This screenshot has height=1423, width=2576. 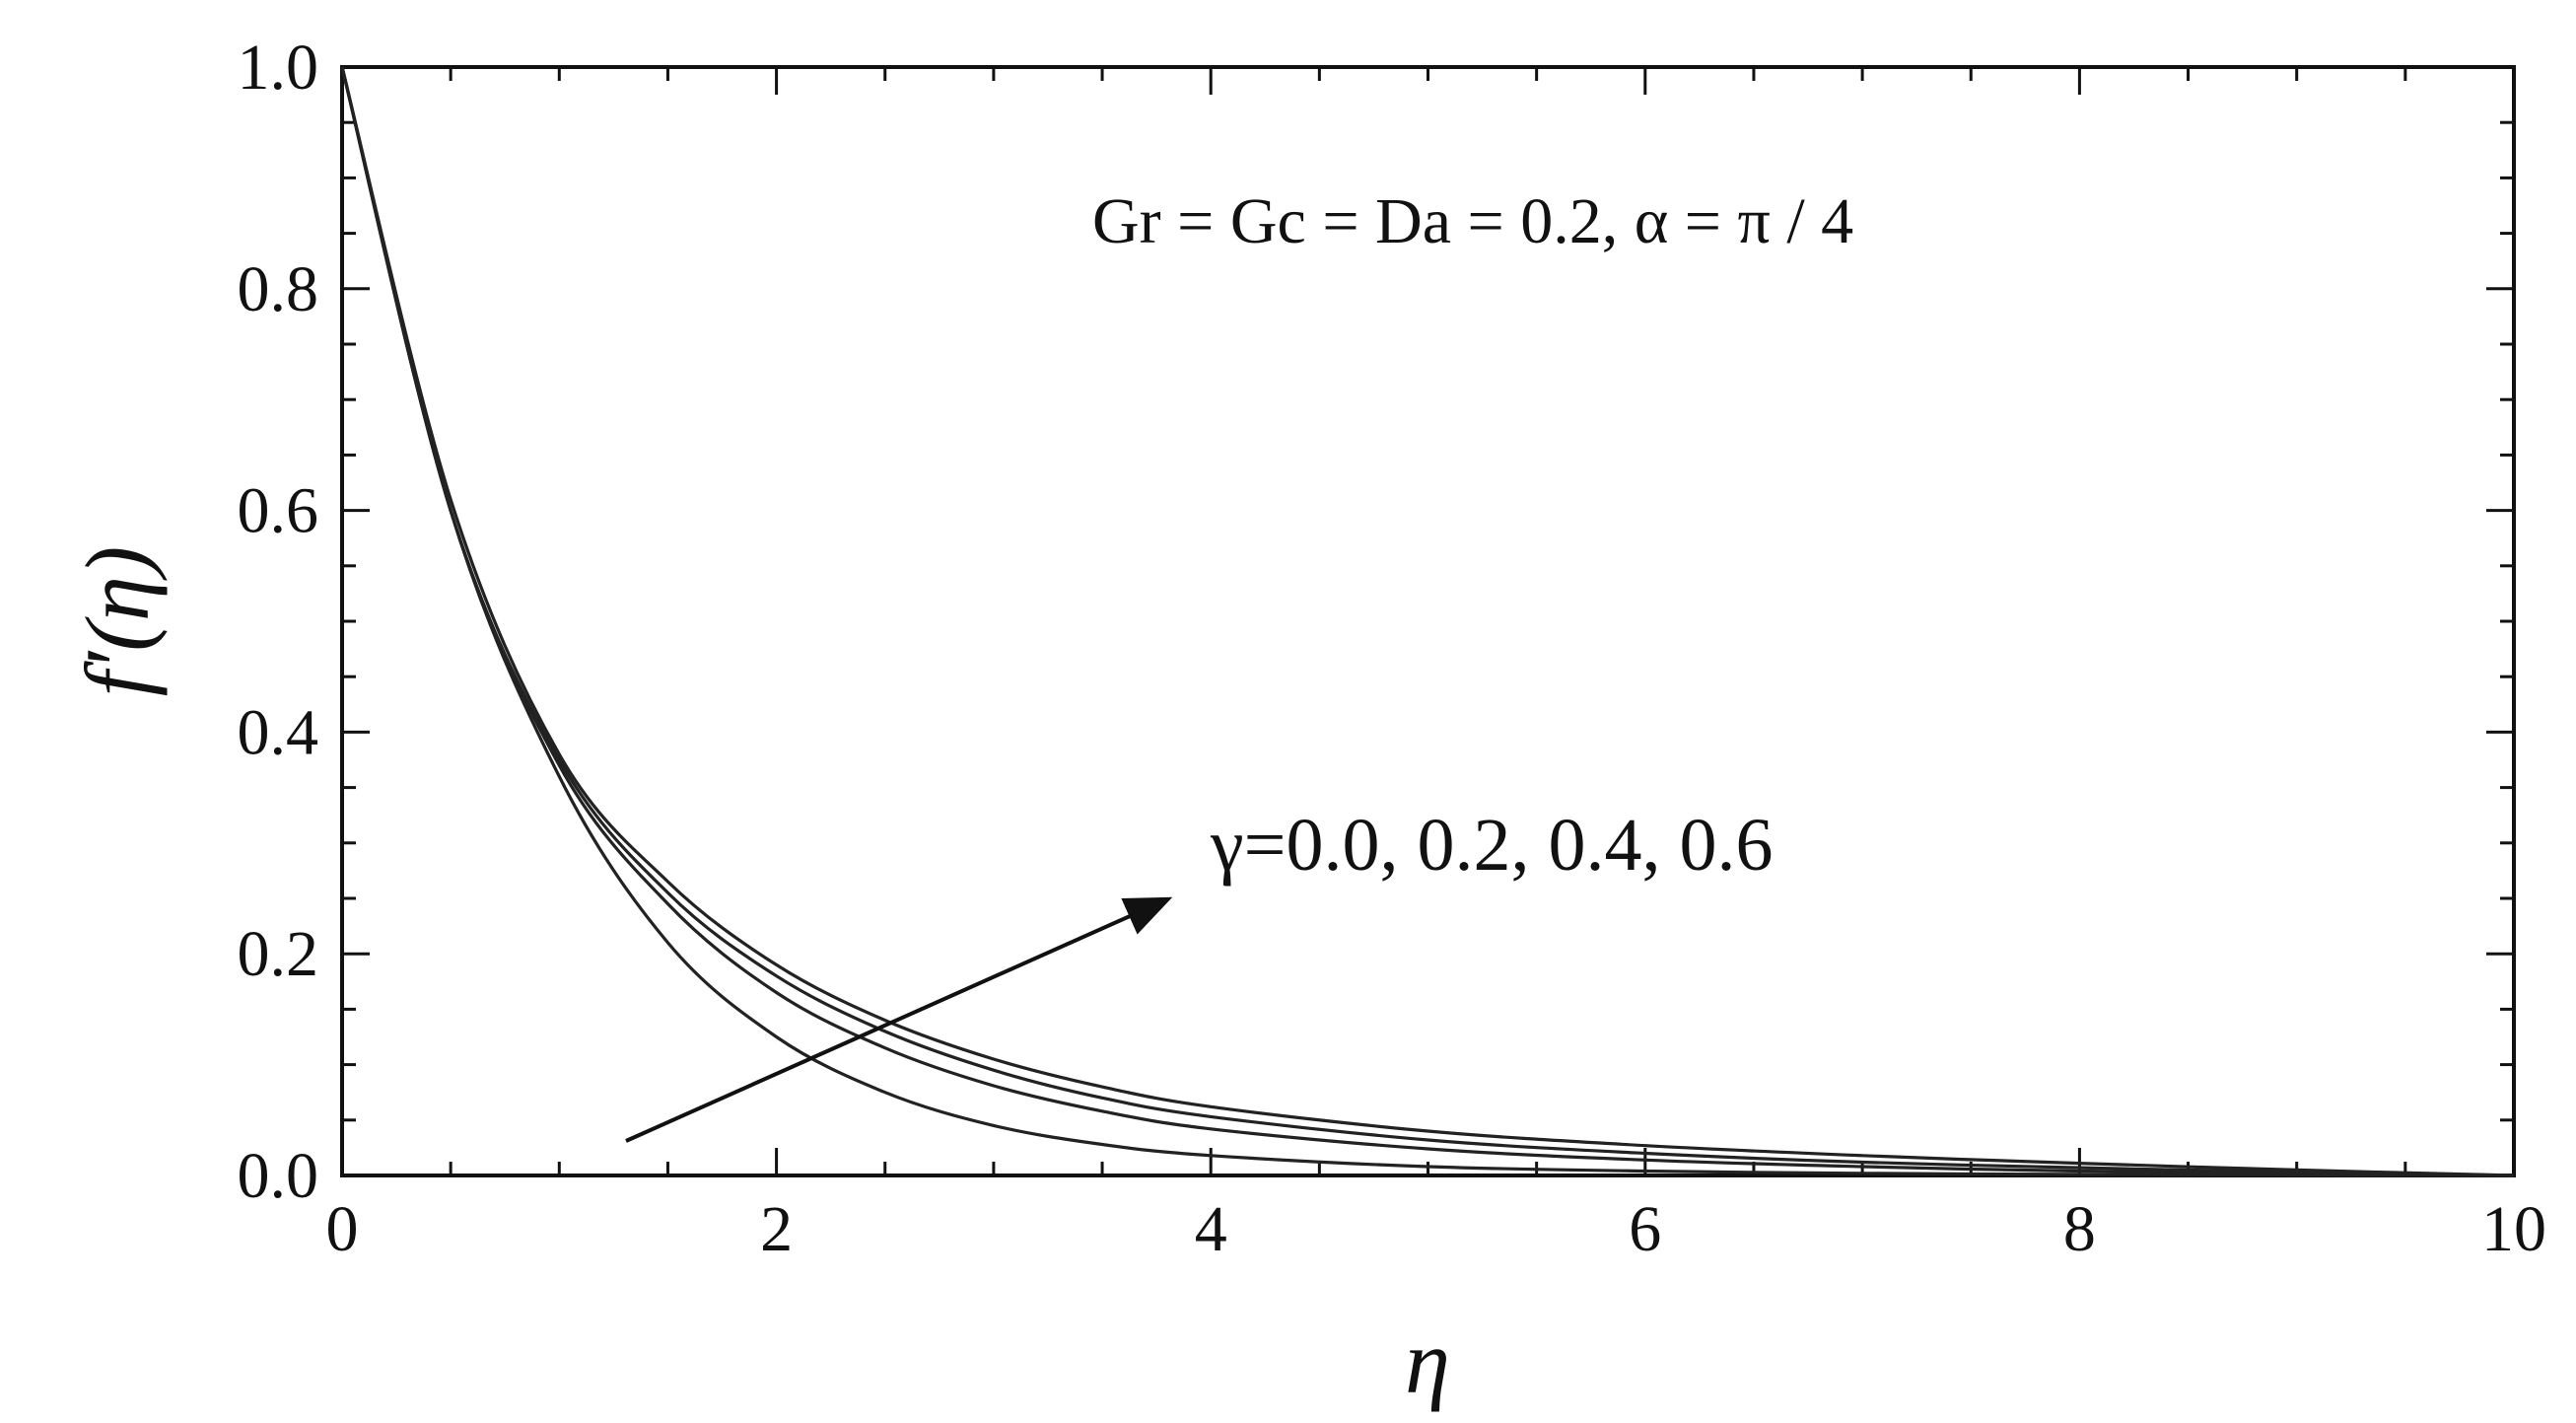 I want to click on y-tick-label: 0.4, so click(x=278, y=732).